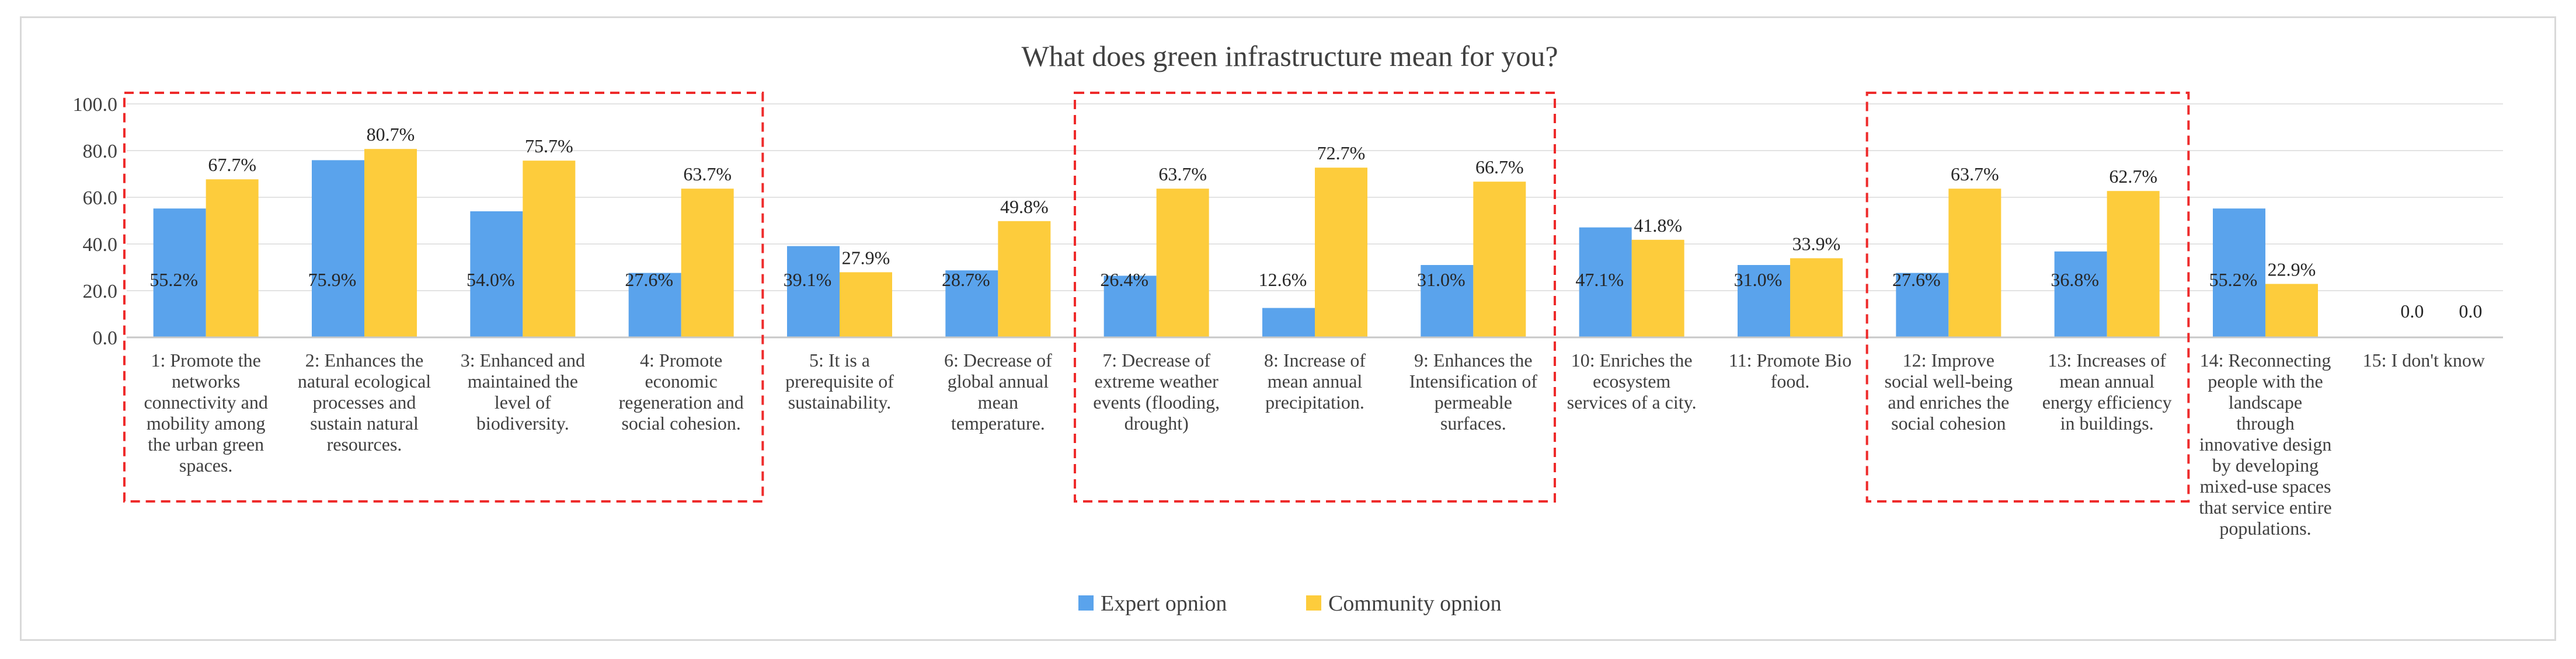 This screenshot has width=2576, height=659. What do you see at coordinates (549, 146) in the screenshot?
I see `data-label: 75.7%` at bounding box center [549, 146].